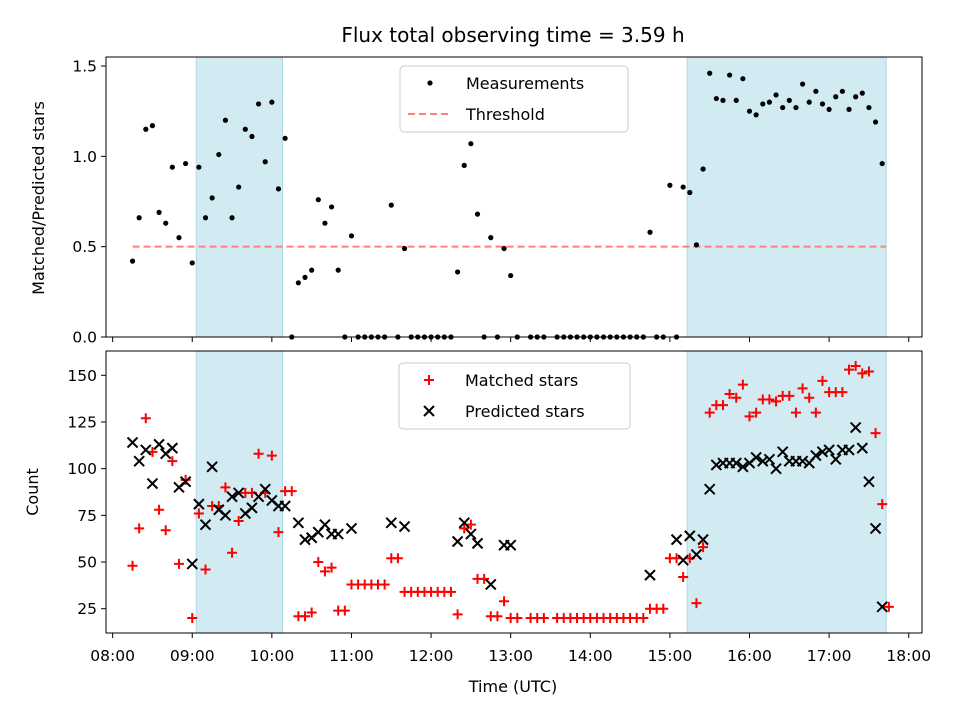 The image size is (960, 724). What do you see at coordinates (87, 563) in the screenshot?
I see `y-tick-label: 50` at bounding box center [87, 563].